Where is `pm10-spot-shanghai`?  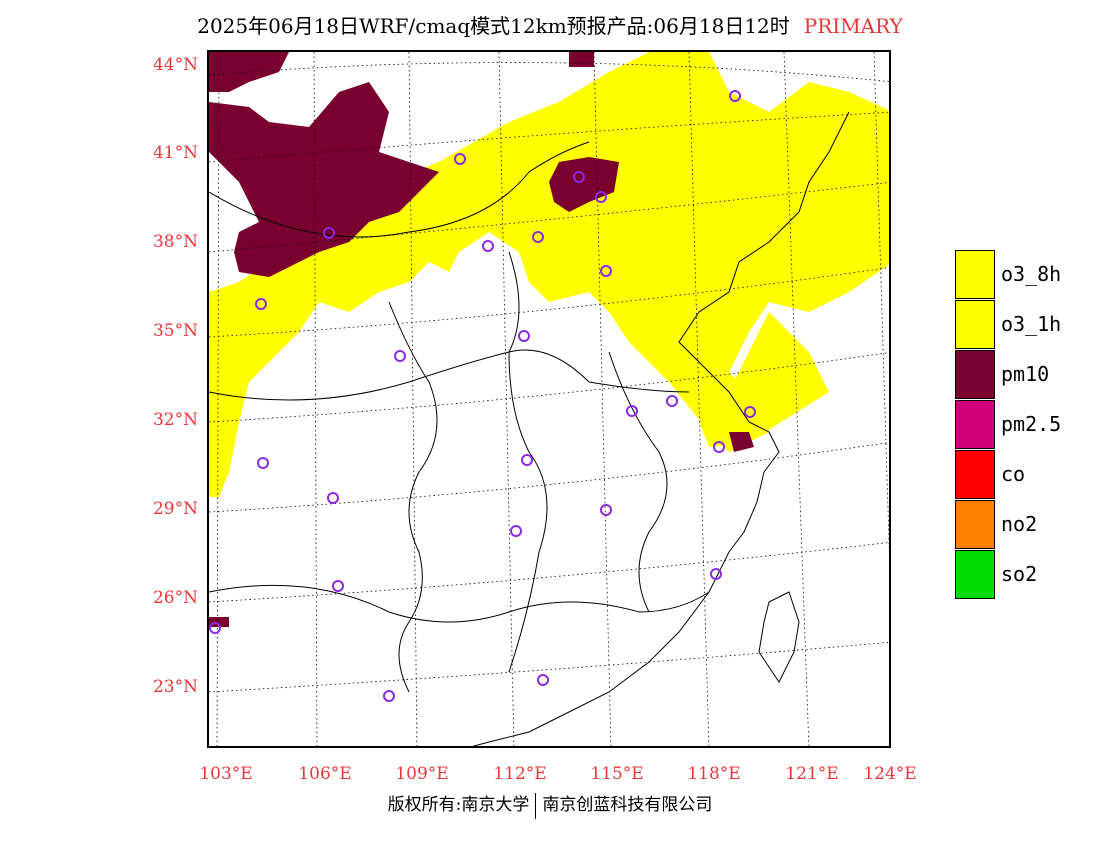
pm10-spot-shanghai is located at coordinates (741, 442).